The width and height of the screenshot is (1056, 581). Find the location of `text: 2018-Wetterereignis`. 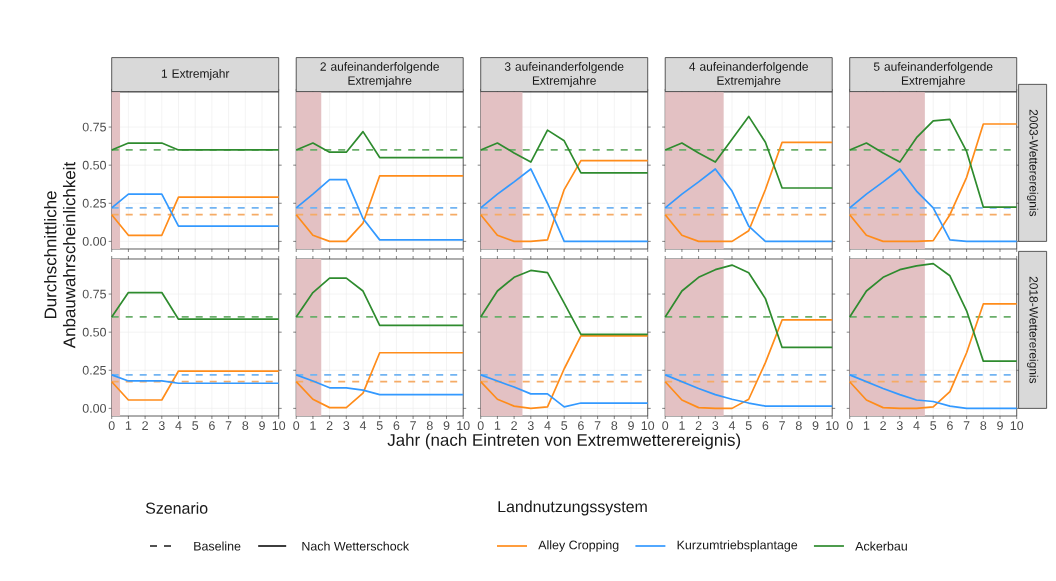

text: 2018-Wetterereignis is located at coordinates (1033, 330).